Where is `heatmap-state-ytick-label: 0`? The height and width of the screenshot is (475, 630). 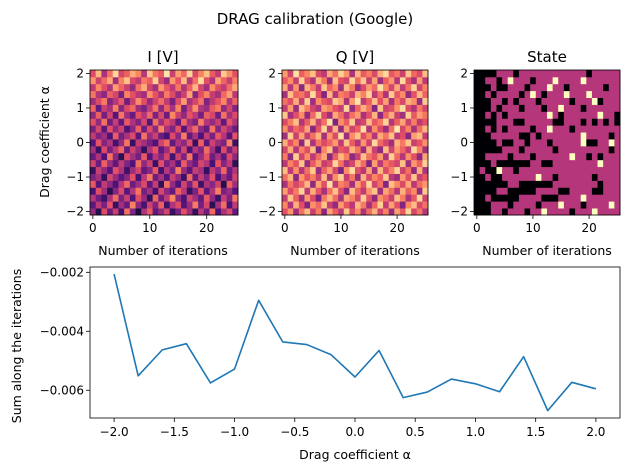 heatmap-state-ytick-label: 0 is located at coordinates (464, 143).